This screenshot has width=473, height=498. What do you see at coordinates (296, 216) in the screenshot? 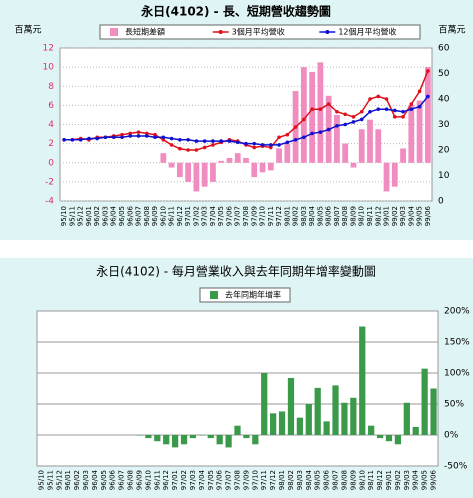
I see `x-tick-label: 98/02` at bounding box center [296, 216].